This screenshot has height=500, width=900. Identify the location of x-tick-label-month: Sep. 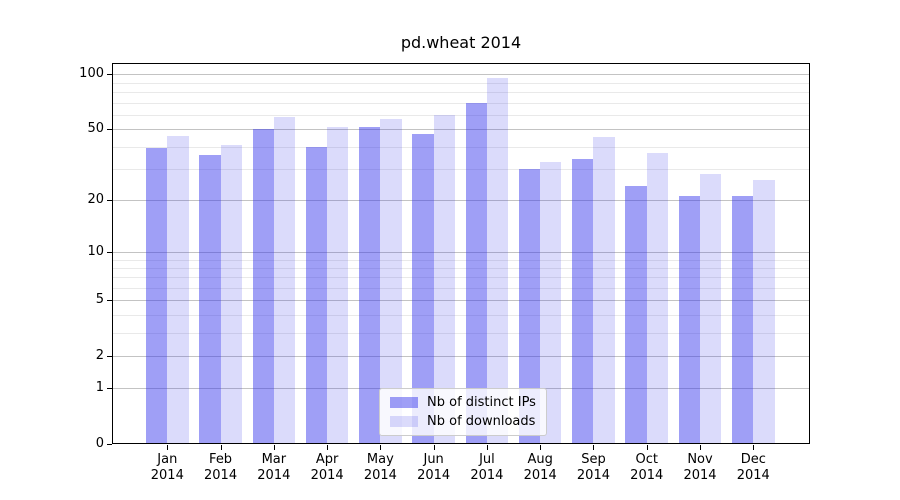
(593, 459).